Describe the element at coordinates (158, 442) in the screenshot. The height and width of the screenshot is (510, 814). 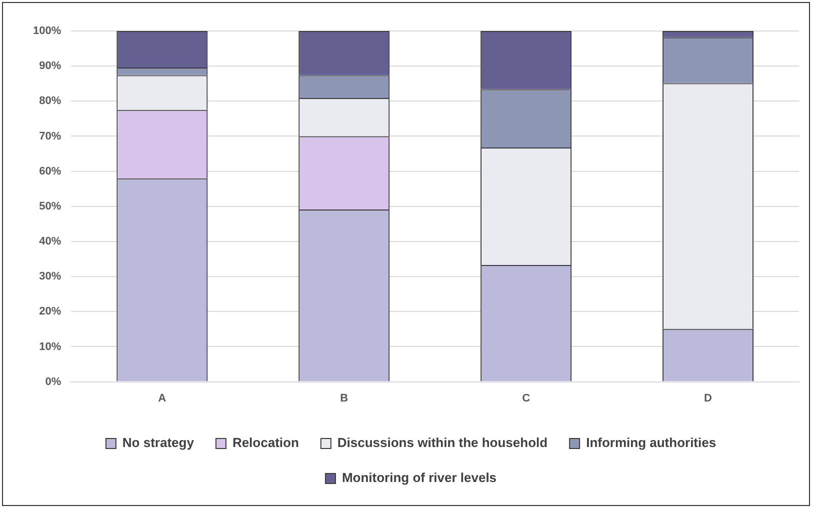
I see `legend-label: No strategy` at that location.